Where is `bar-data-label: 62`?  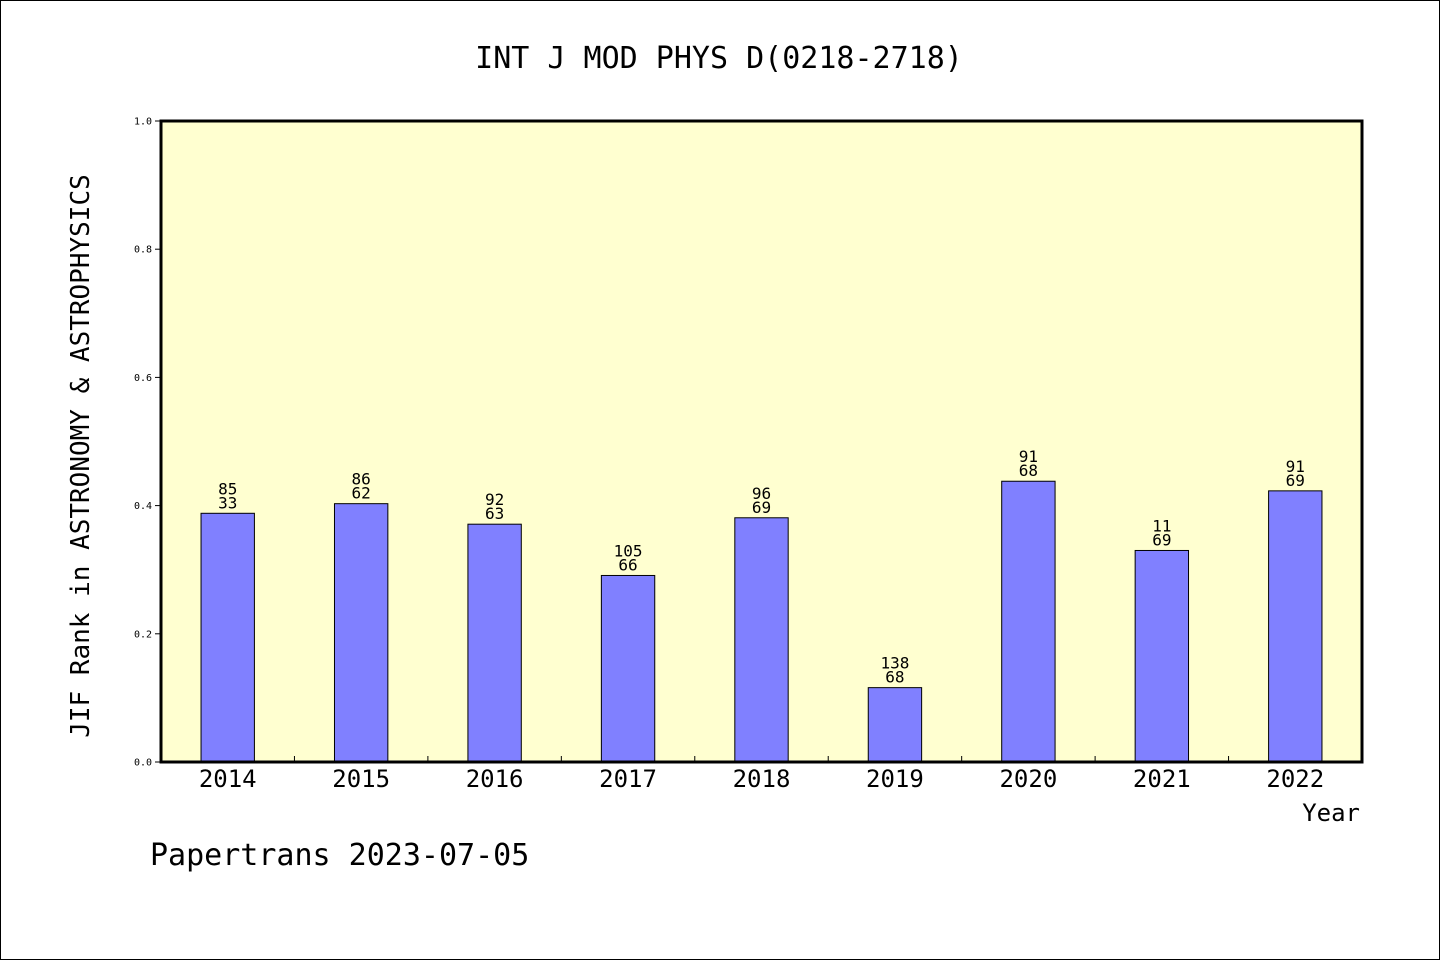 bar-data-label: 62 is located at coordinates (361, 493).